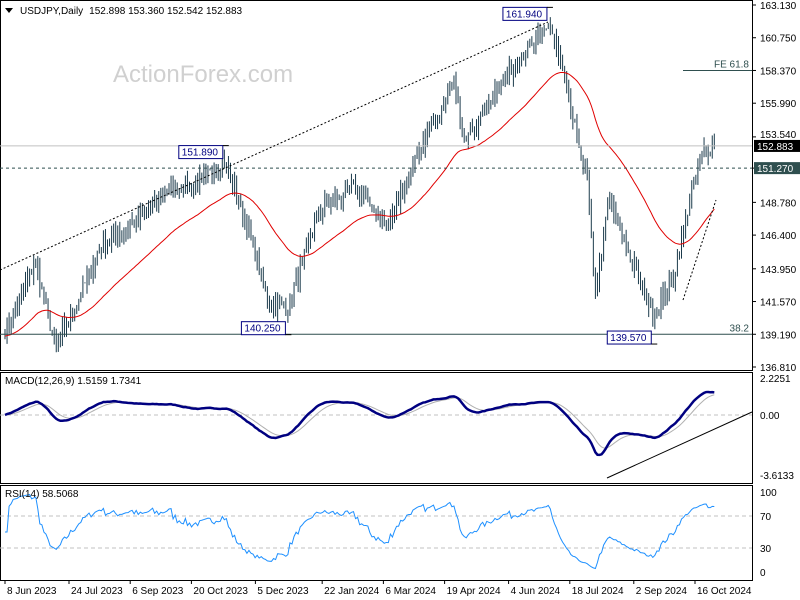 This screenshot has height=600, width=800. I want to click on price-tick-label: 153.540, so click(778, 135).